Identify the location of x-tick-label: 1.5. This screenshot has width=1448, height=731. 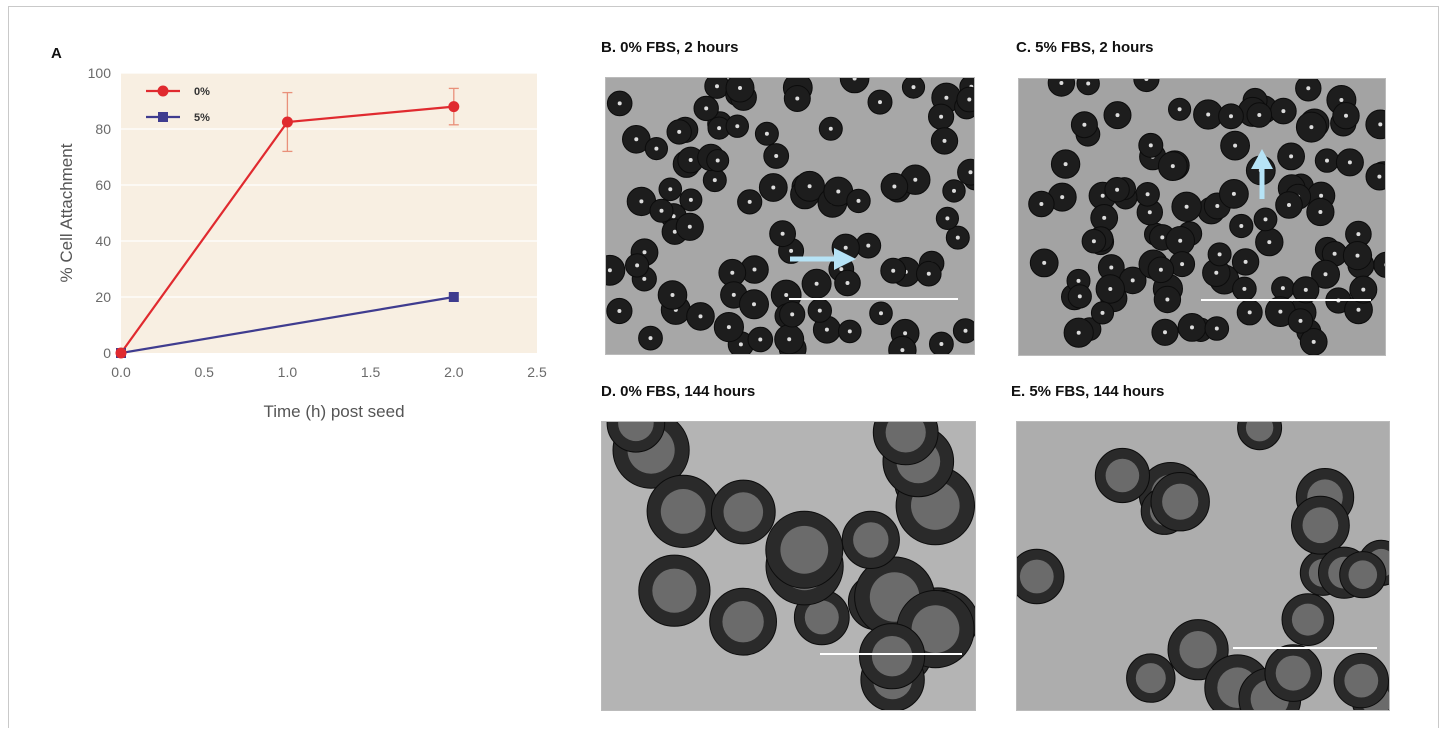
(371, 372).